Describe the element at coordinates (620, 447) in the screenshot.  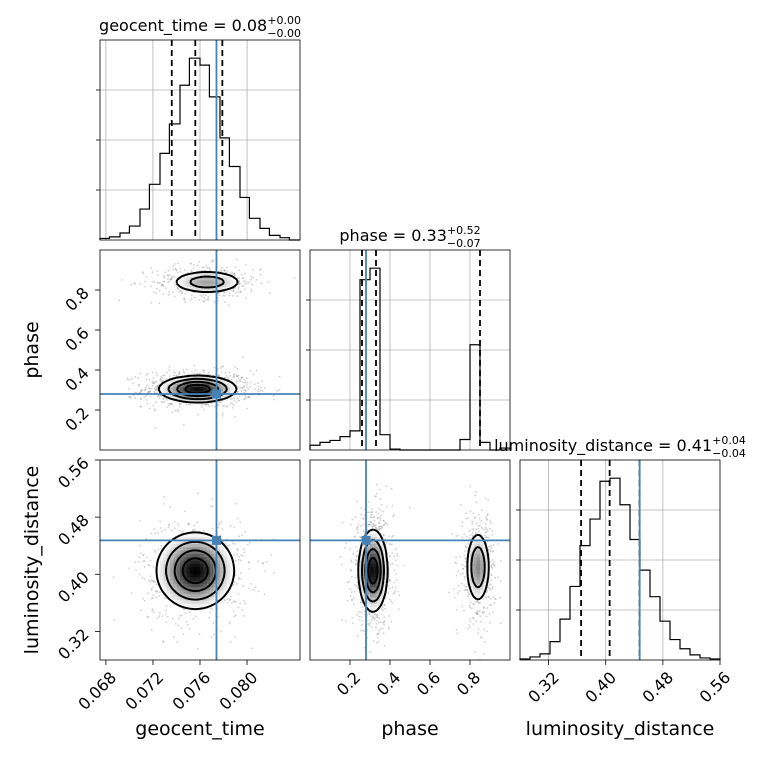
I see `panel-title-luminosity_distance: luminosity_distance = 0.41+0.04 −0.04` at that location.